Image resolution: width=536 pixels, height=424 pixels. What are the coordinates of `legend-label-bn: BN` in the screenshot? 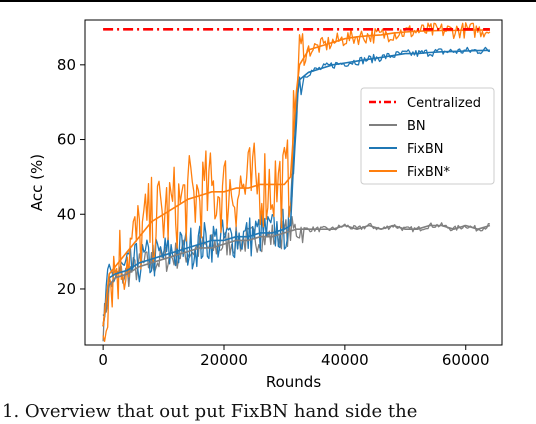 It's located at (416, 126).